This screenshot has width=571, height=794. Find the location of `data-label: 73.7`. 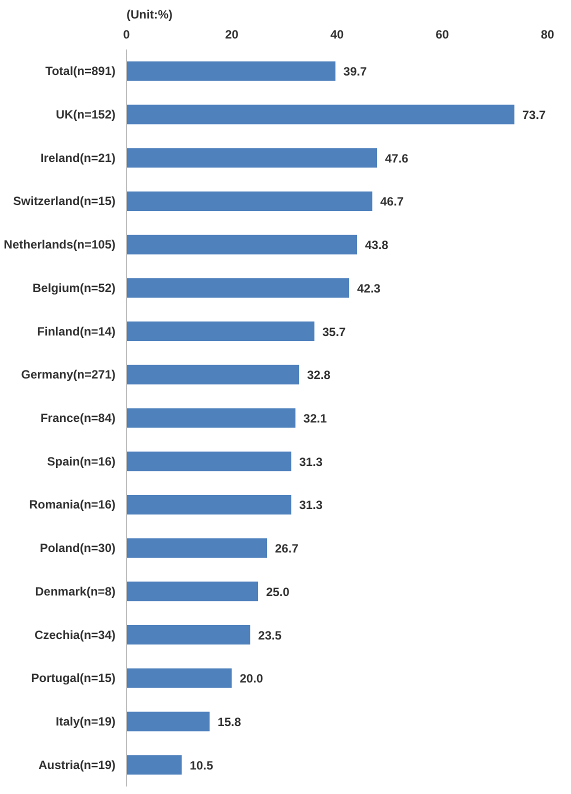

data-label: 73.7 is located at coordinates (534, 115).